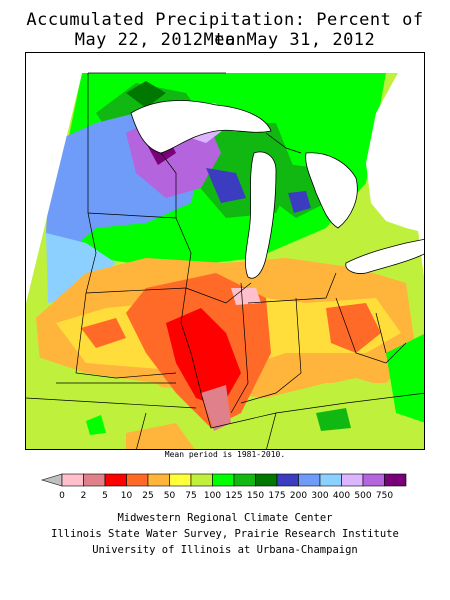  I want to click on legend-color-boxes, so click(223, 480).